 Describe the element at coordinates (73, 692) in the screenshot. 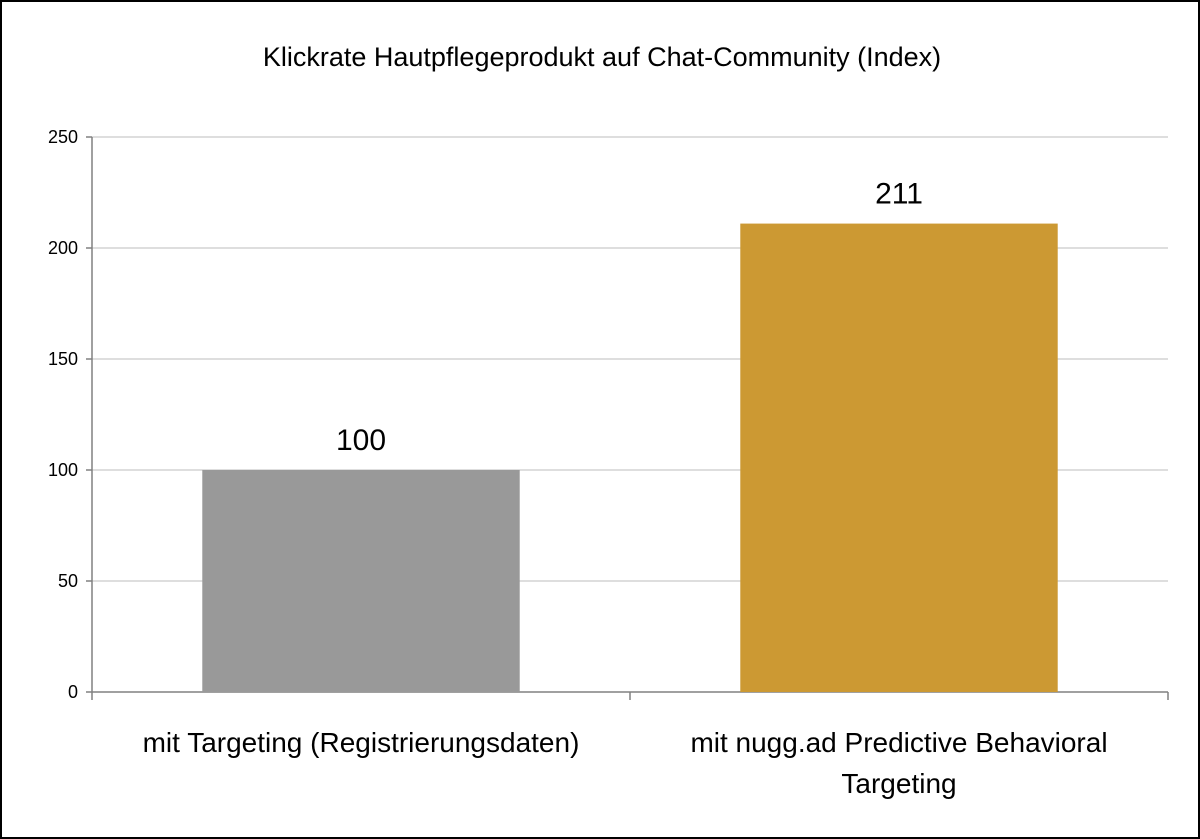

I see `y-tick-label: 0` at that location.